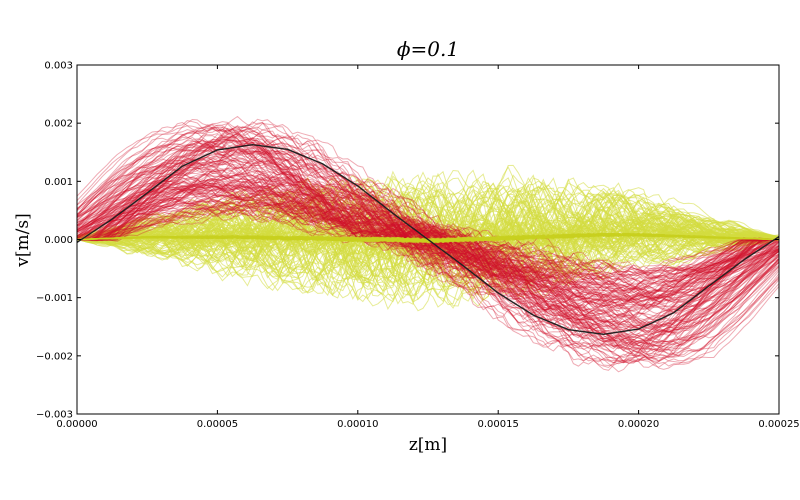 This screenshot has height=500, width=800. Describe the element at coordinates (58, 66) in the screenshot. I see `y-tick-label: 0.003` at that location.